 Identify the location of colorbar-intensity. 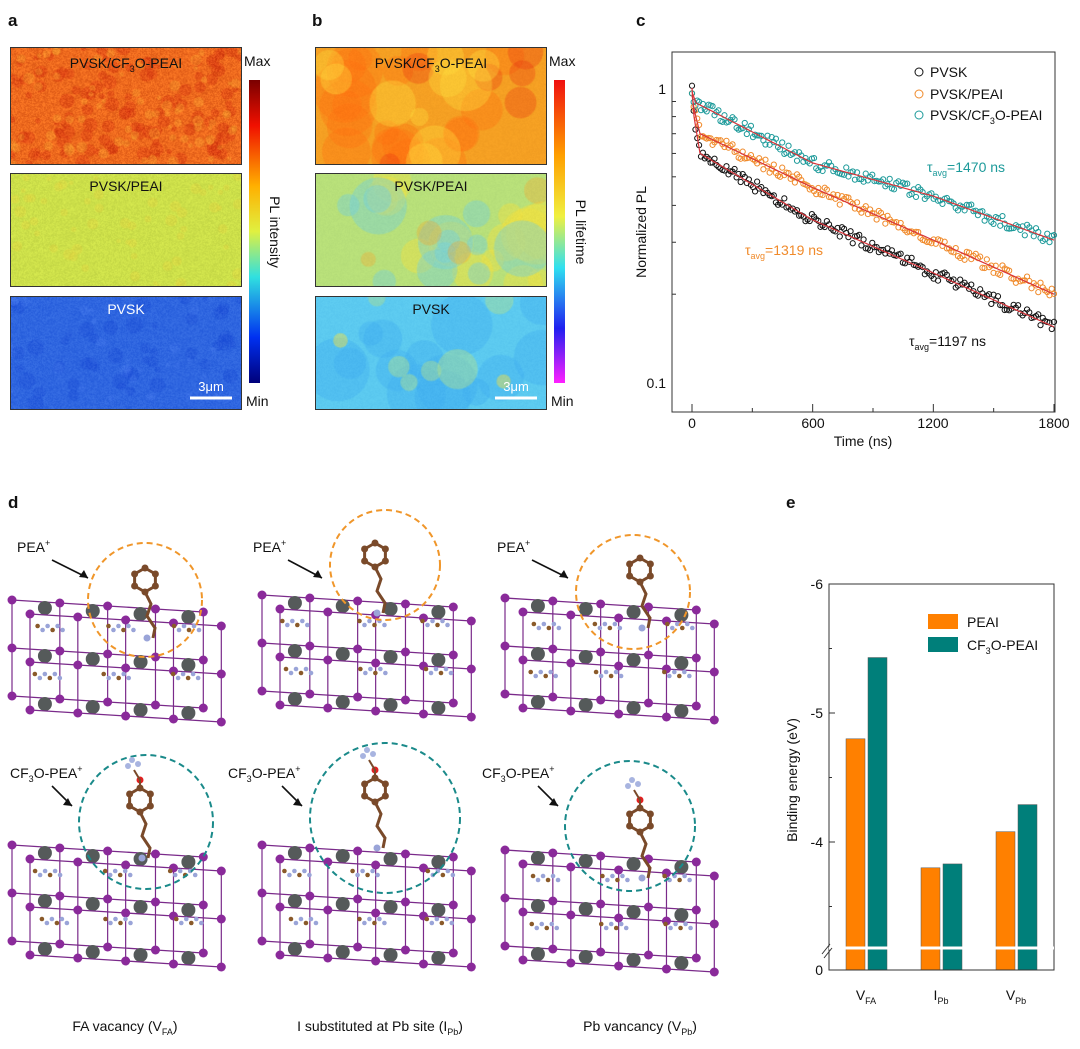
(254, 231).